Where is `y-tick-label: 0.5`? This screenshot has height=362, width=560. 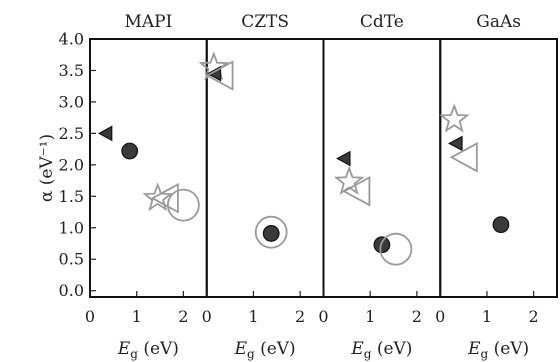 y-tick-label: 0.5 is located at coordinates (71, 259).